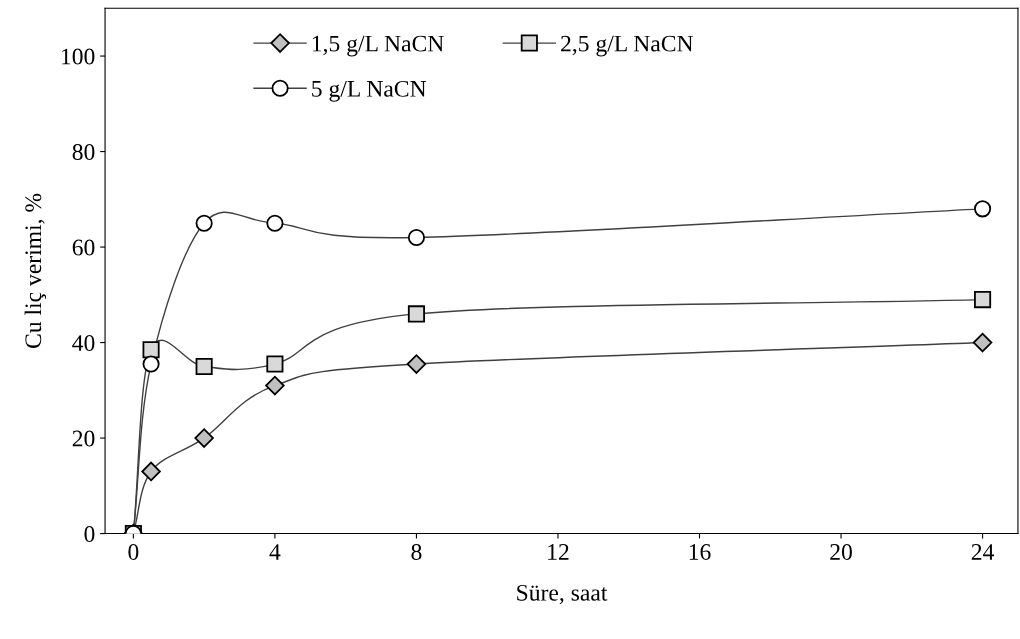 This screenshot has width=1020, height=639. Describe the element at coordinates (416, 551) in the screenshot. I see `x-tick-label: 8` at that location.